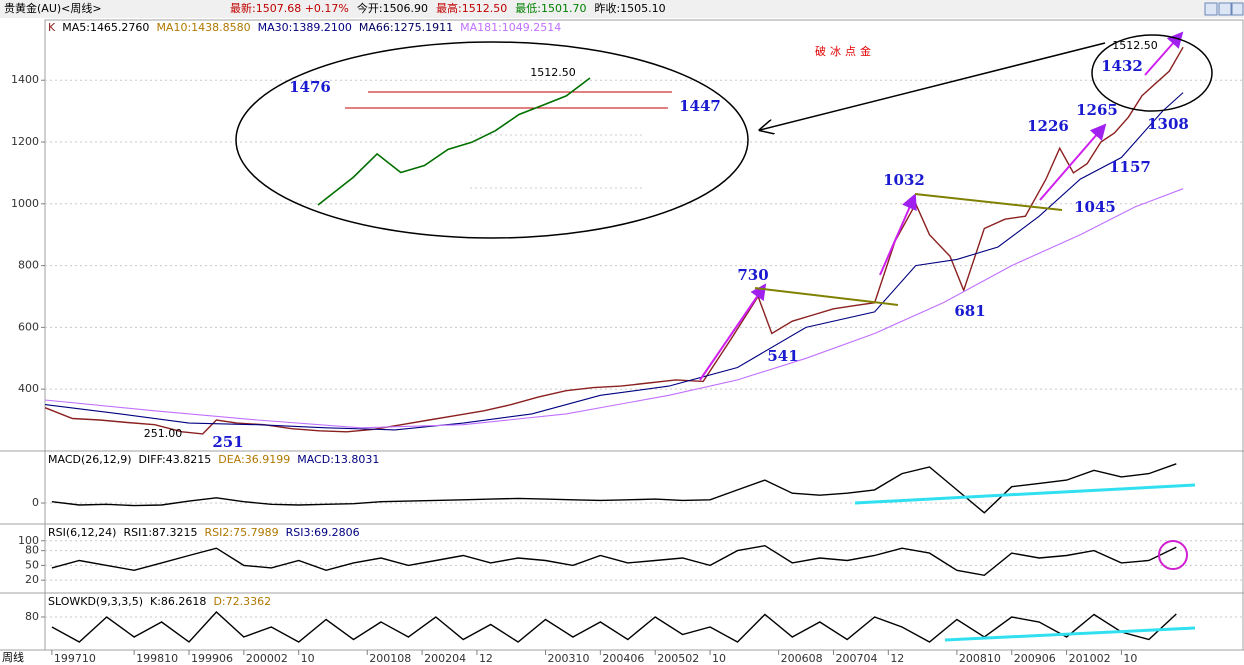 This screenshot has width=1244, height=665. Describe the element at coordinates (82, 532) in the screenshot. I see `legend-entry: RSI(6,12,24)` at that location.